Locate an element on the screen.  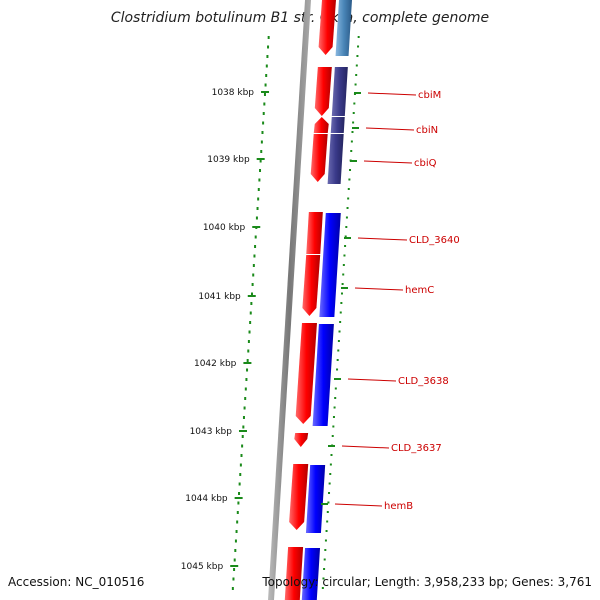
ruler-tick: 1041 kbp is located at coordinates (227, 297).